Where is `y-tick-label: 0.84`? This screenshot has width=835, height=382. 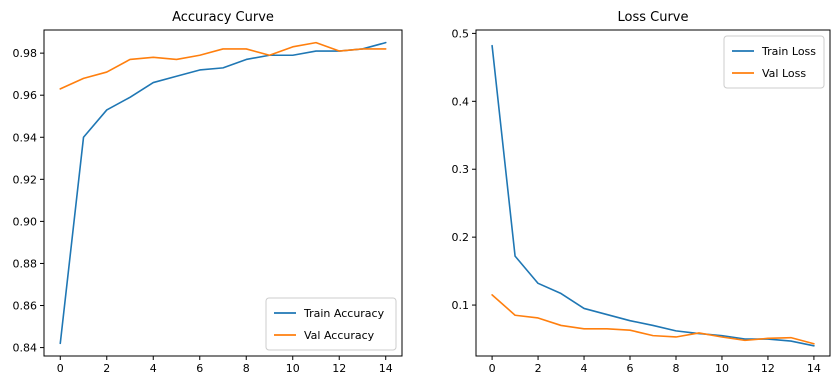 y-tick-label: 0.84 is located at coordinates (25, 348).